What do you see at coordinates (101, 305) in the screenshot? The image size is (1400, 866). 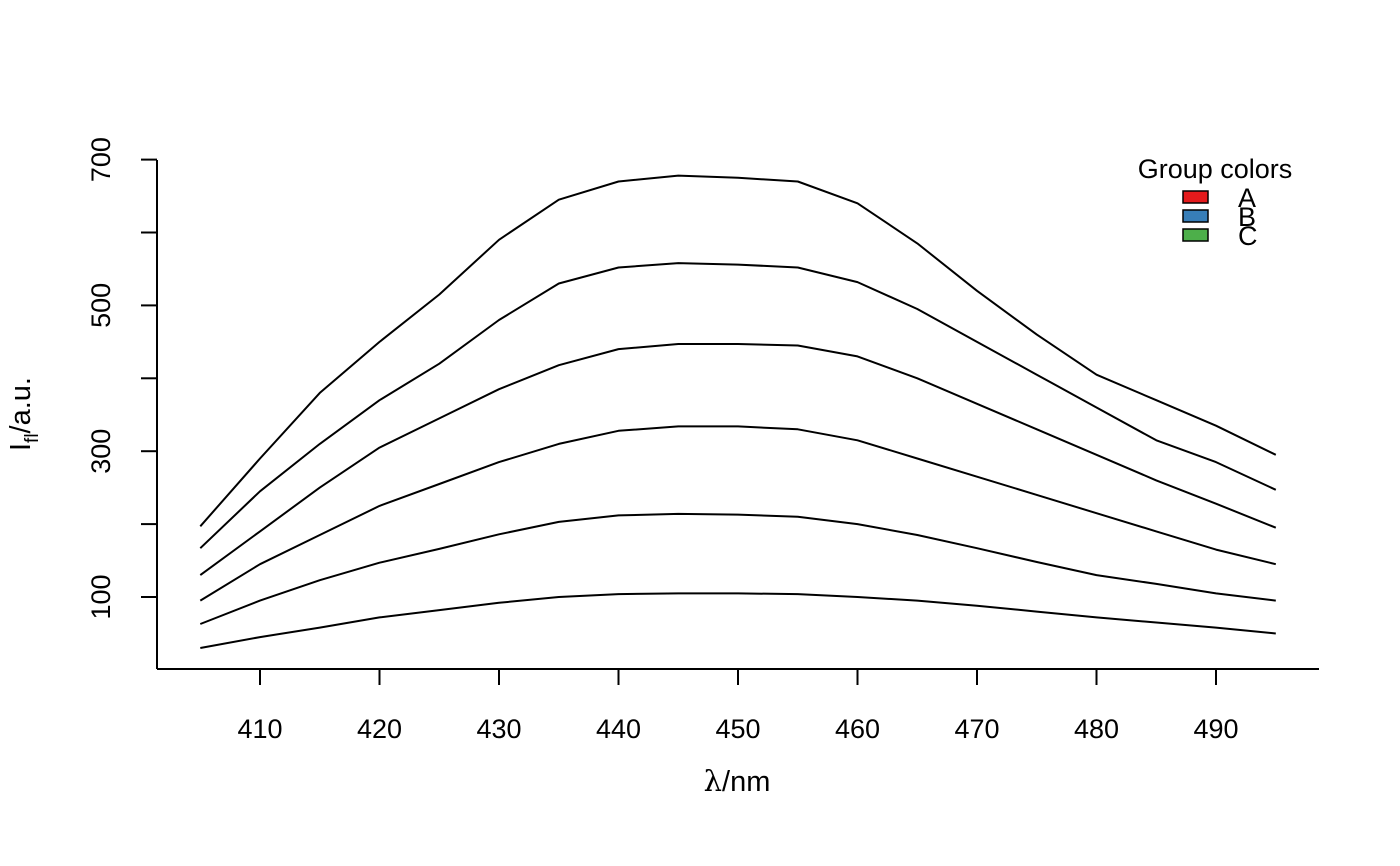 I see `y-tick-label-500: 500` at bounding box center [101, 305].